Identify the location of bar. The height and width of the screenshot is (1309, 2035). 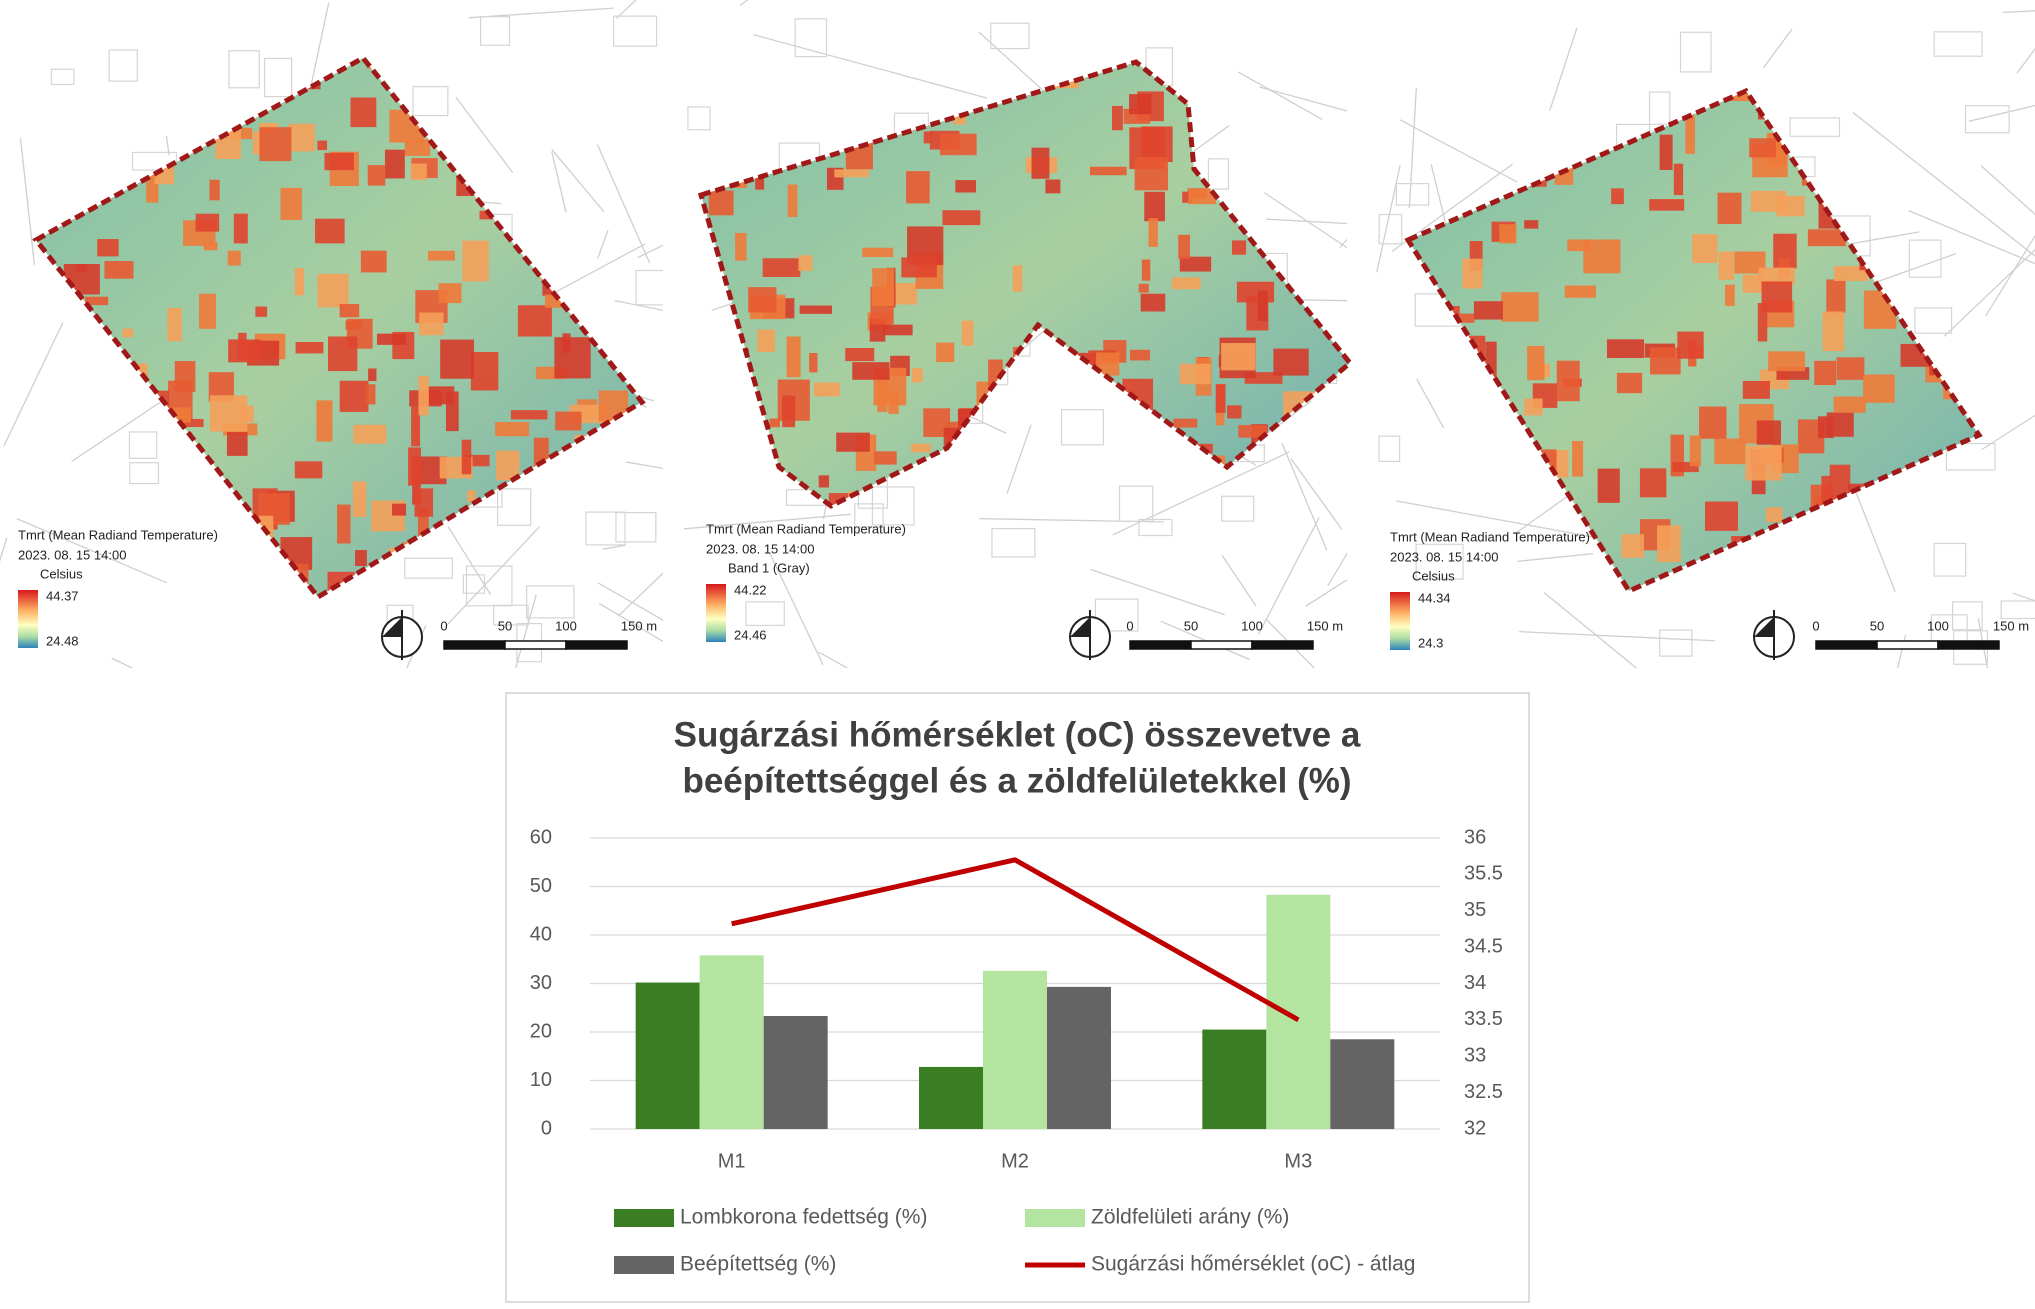
(731, 1042).